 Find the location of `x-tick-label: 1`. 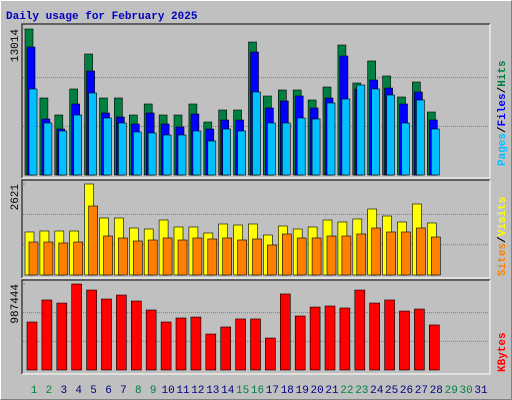

x-tick-label: 1 is located at coordinates (34, 391).